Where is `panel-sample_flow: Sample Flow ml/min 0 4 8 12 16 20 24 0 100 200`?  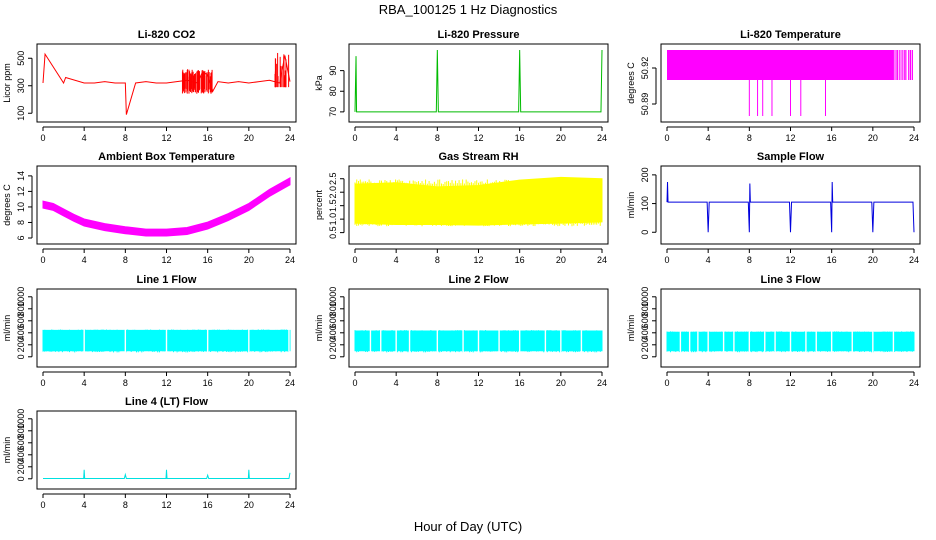 panel-sample_flow: Sample Flow ml/min 0 4 8 12 16 20 24 0 100 200 is located at coordinates (773, 208).